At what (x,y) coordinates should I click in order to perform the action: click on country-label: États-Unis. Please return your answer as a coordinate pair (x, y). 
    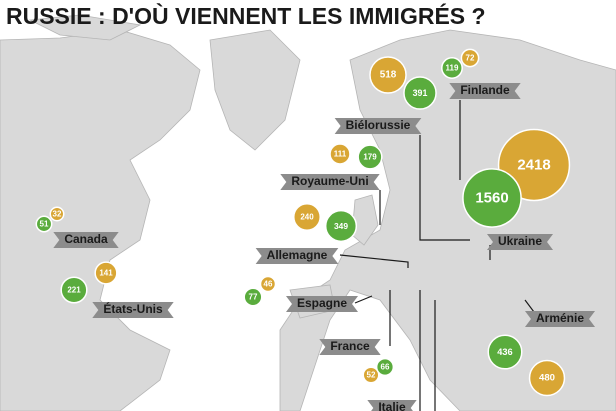
    Looking at the image, I should click on (133, 309).